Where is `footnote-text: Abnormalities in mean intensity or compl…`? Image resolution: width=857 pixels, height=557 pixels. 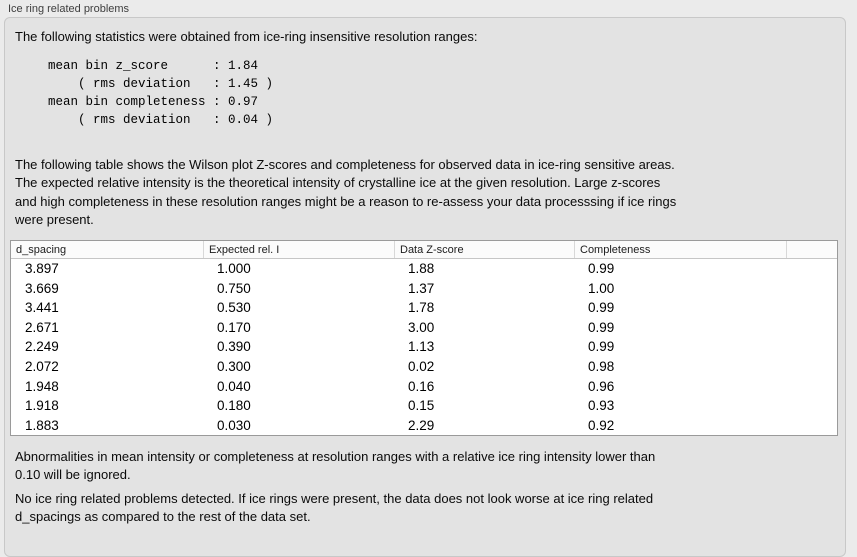 footnote-text: Abnormalities in mean intensity or compl… is located at coordinates (335, 466).